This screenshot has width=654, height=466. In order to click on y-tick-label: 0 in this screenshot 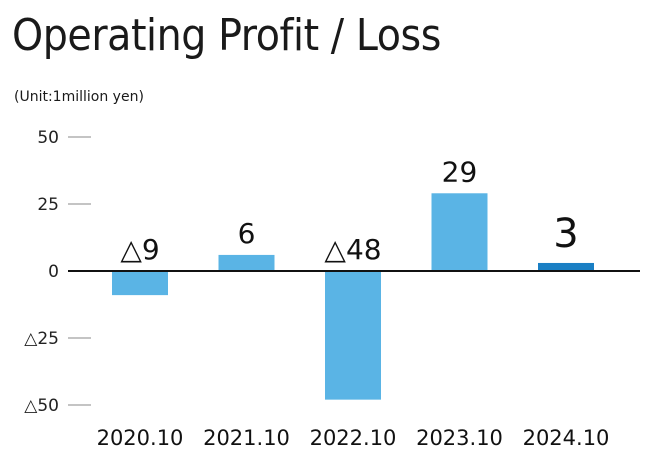, I will do `click(53, 272)`.